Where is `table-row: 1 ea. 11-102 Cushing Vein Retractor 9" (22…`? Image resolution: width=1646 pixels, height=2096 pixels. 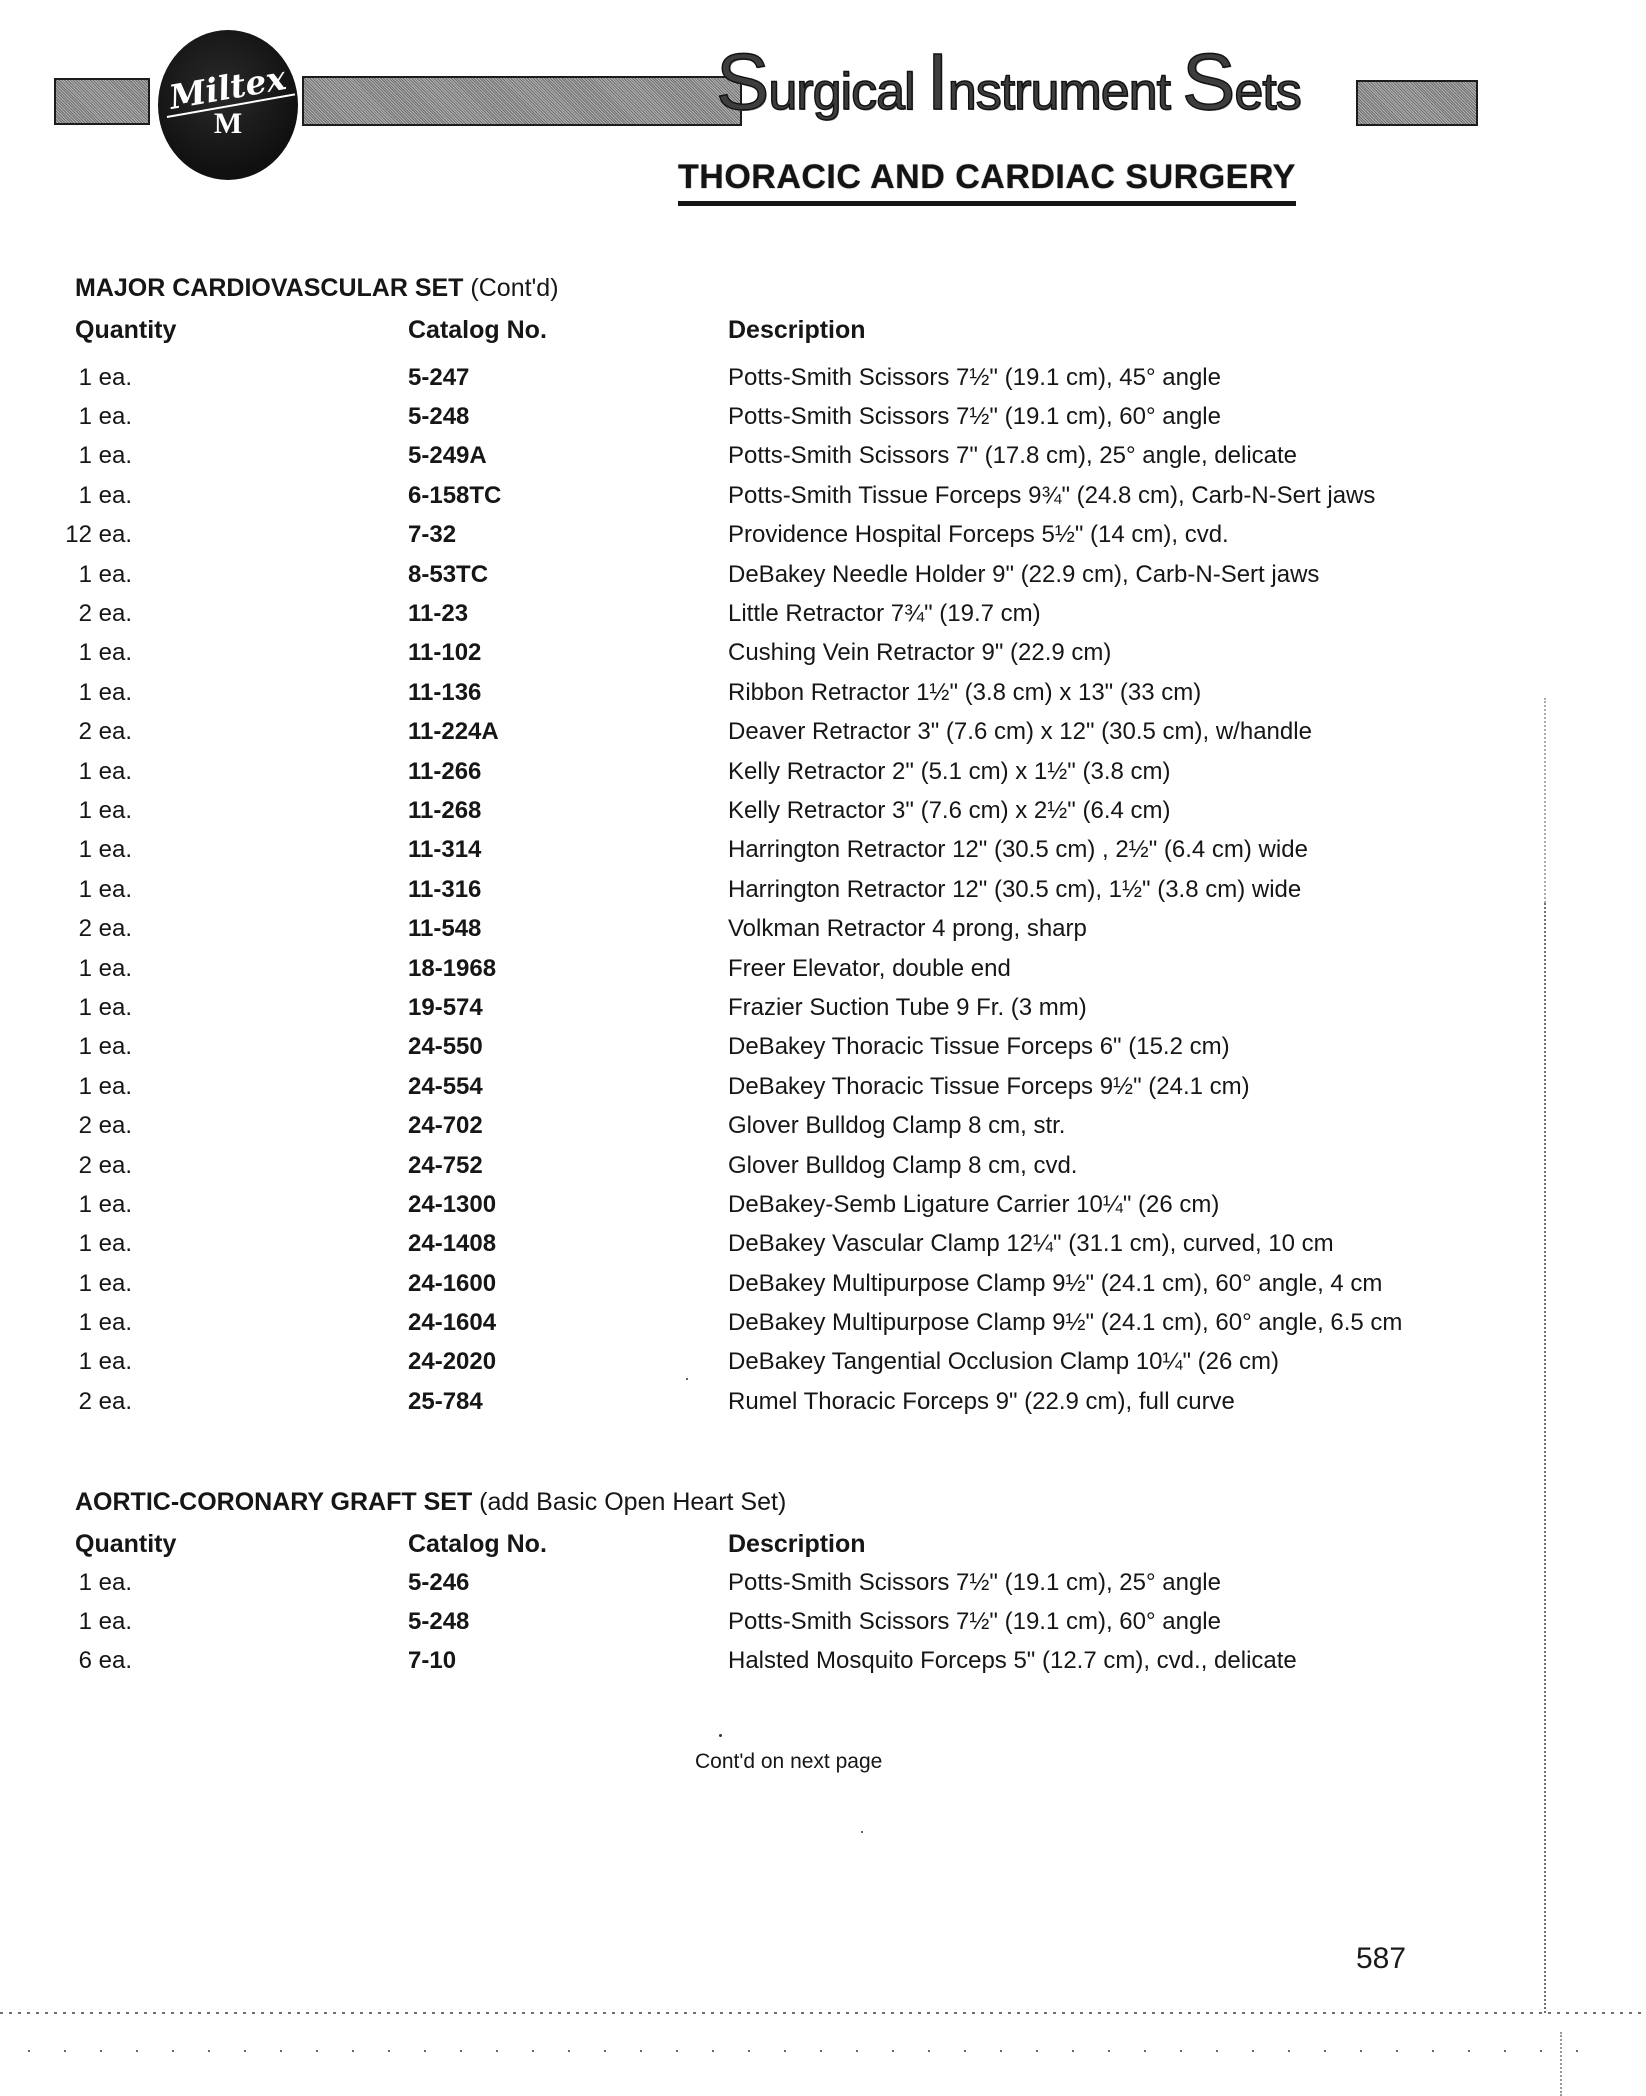 table-row: 1 ea. 11-102 Cushing Vein Retractor 9" (22… is located at coordinates (808, 653).